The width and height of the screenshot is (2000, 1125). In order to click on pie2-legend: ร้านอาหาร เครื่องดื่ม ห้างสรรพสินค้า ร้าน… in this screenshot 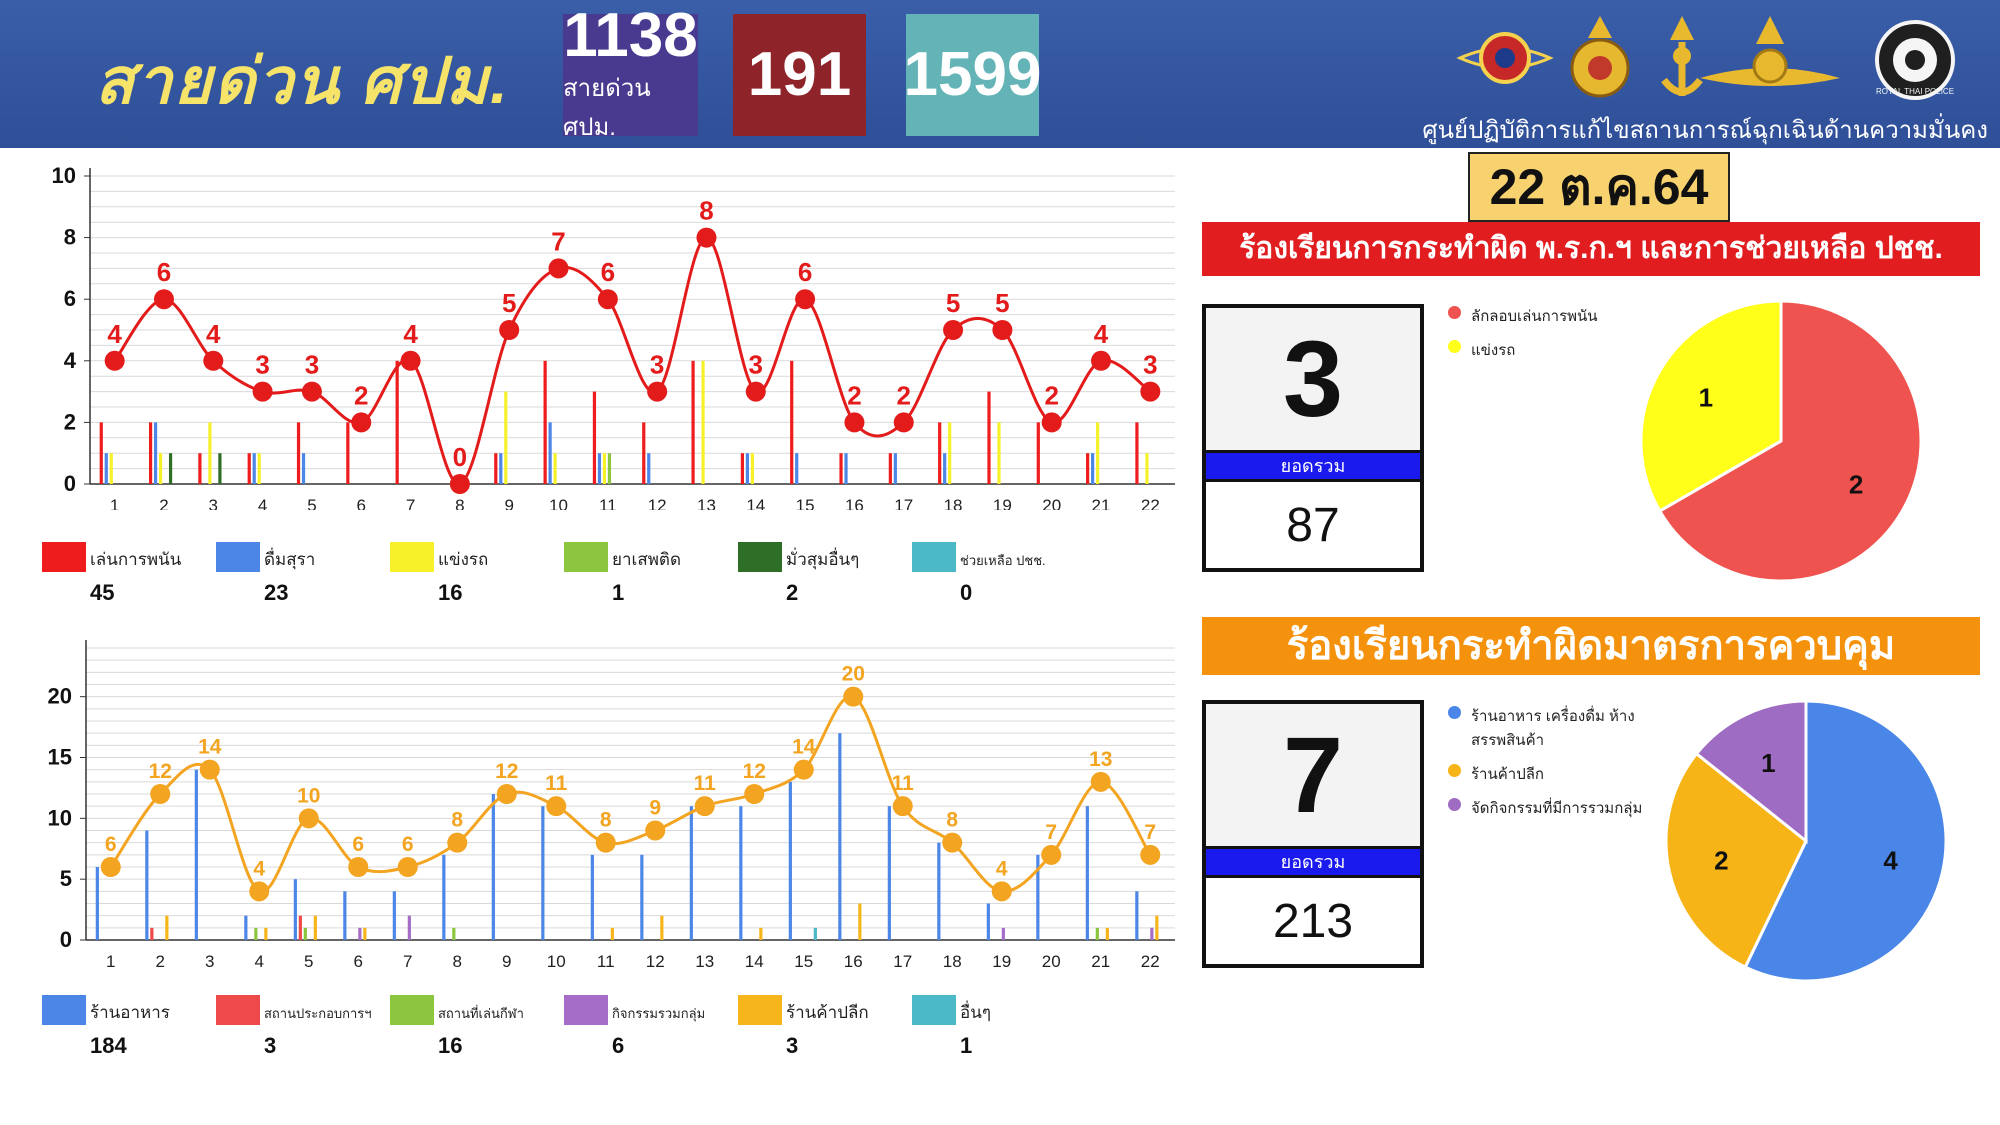, I will do `click(1548, 767)`.